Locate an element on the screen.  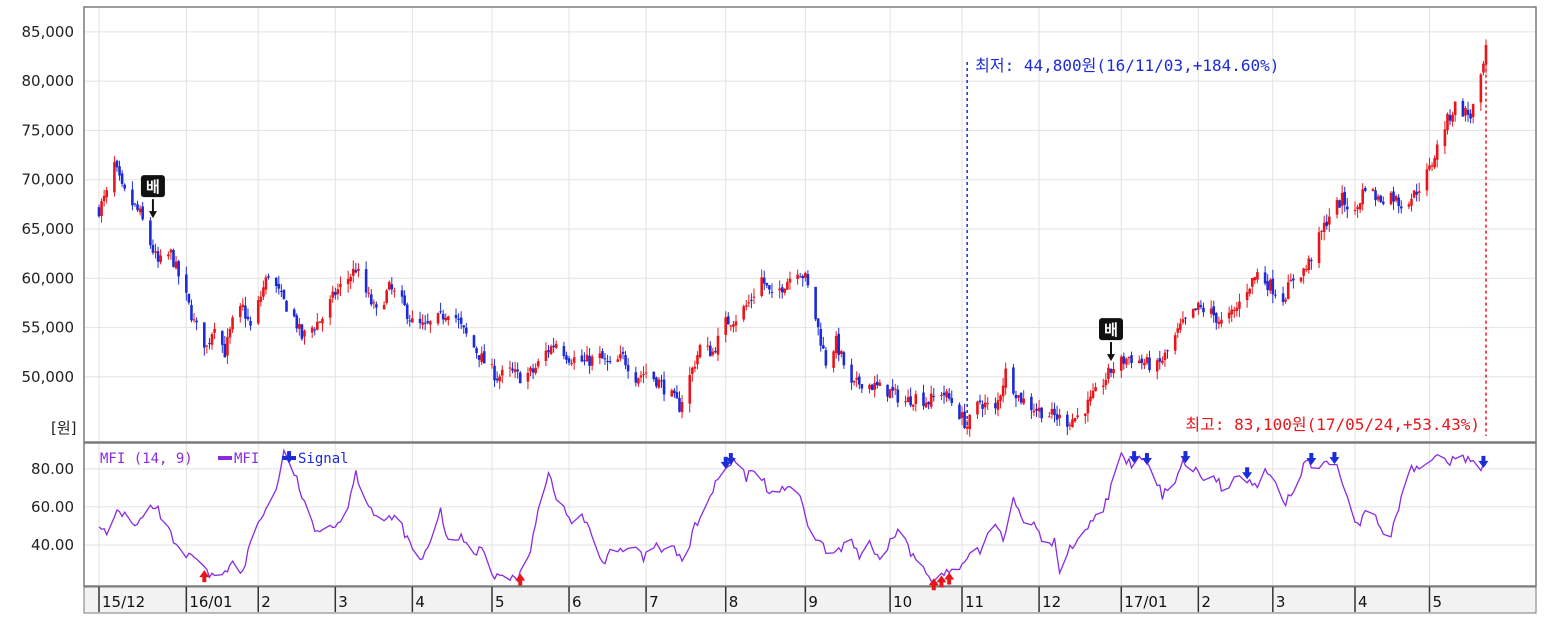
date-tick-label: 7 is located at coordinates (654, 602).